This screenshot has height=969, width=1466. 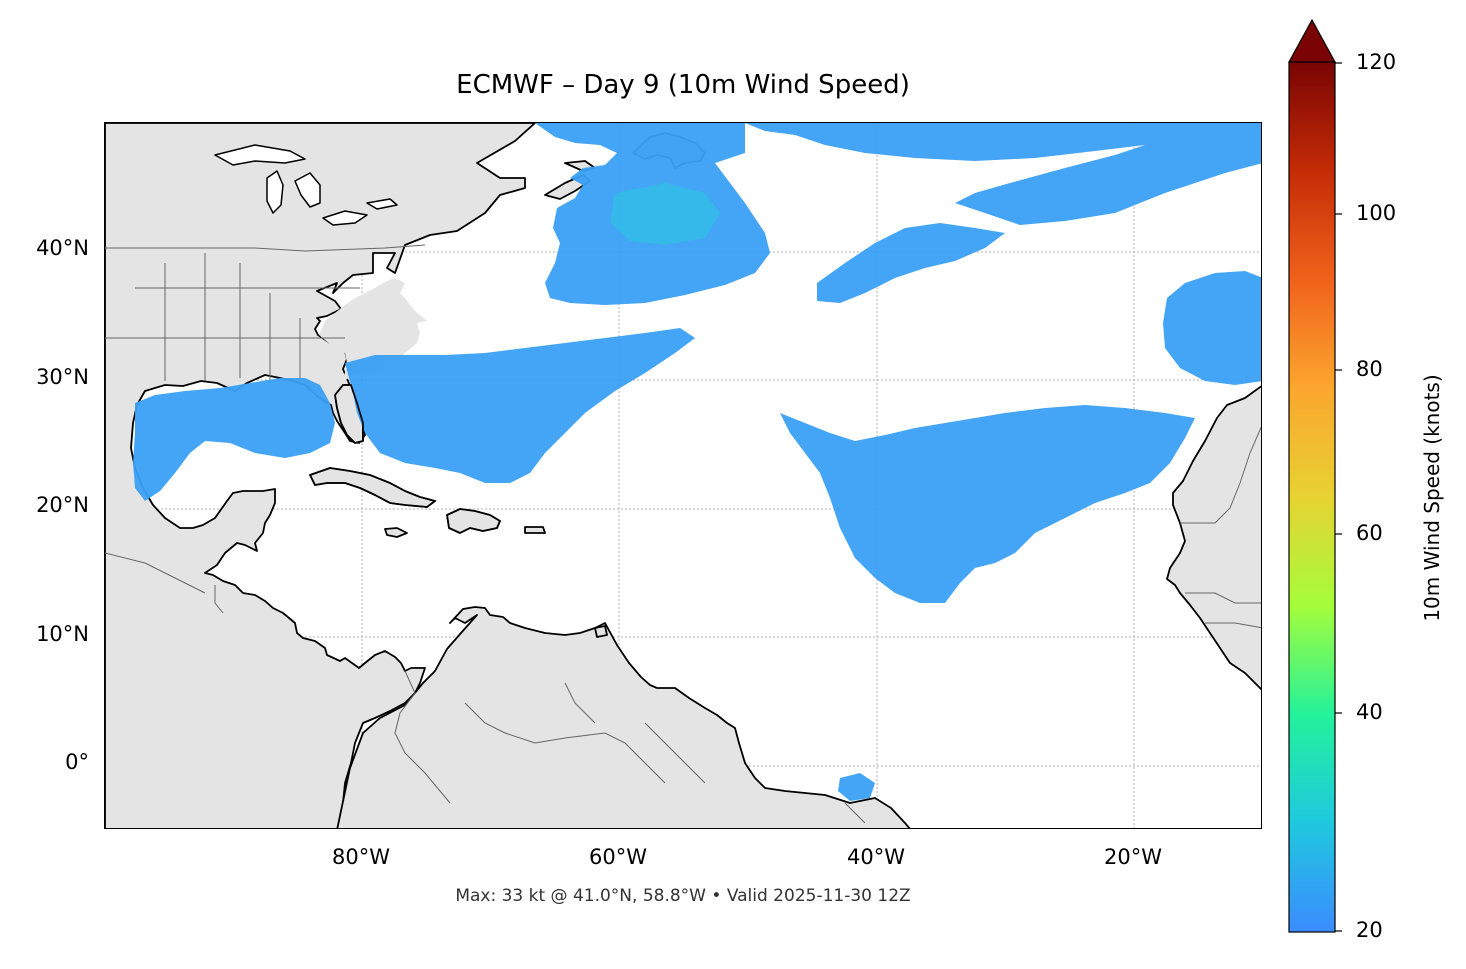 I want to click on lat-label-10n: 10°N, so click(x=62, y=634).